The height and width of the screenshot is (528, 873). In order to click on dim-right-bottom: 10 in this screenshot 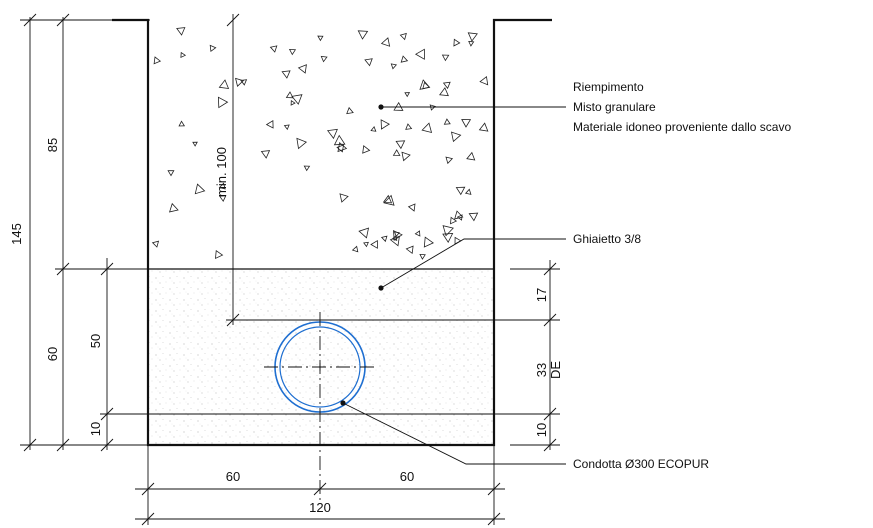, I will do `click(541, 430)`.